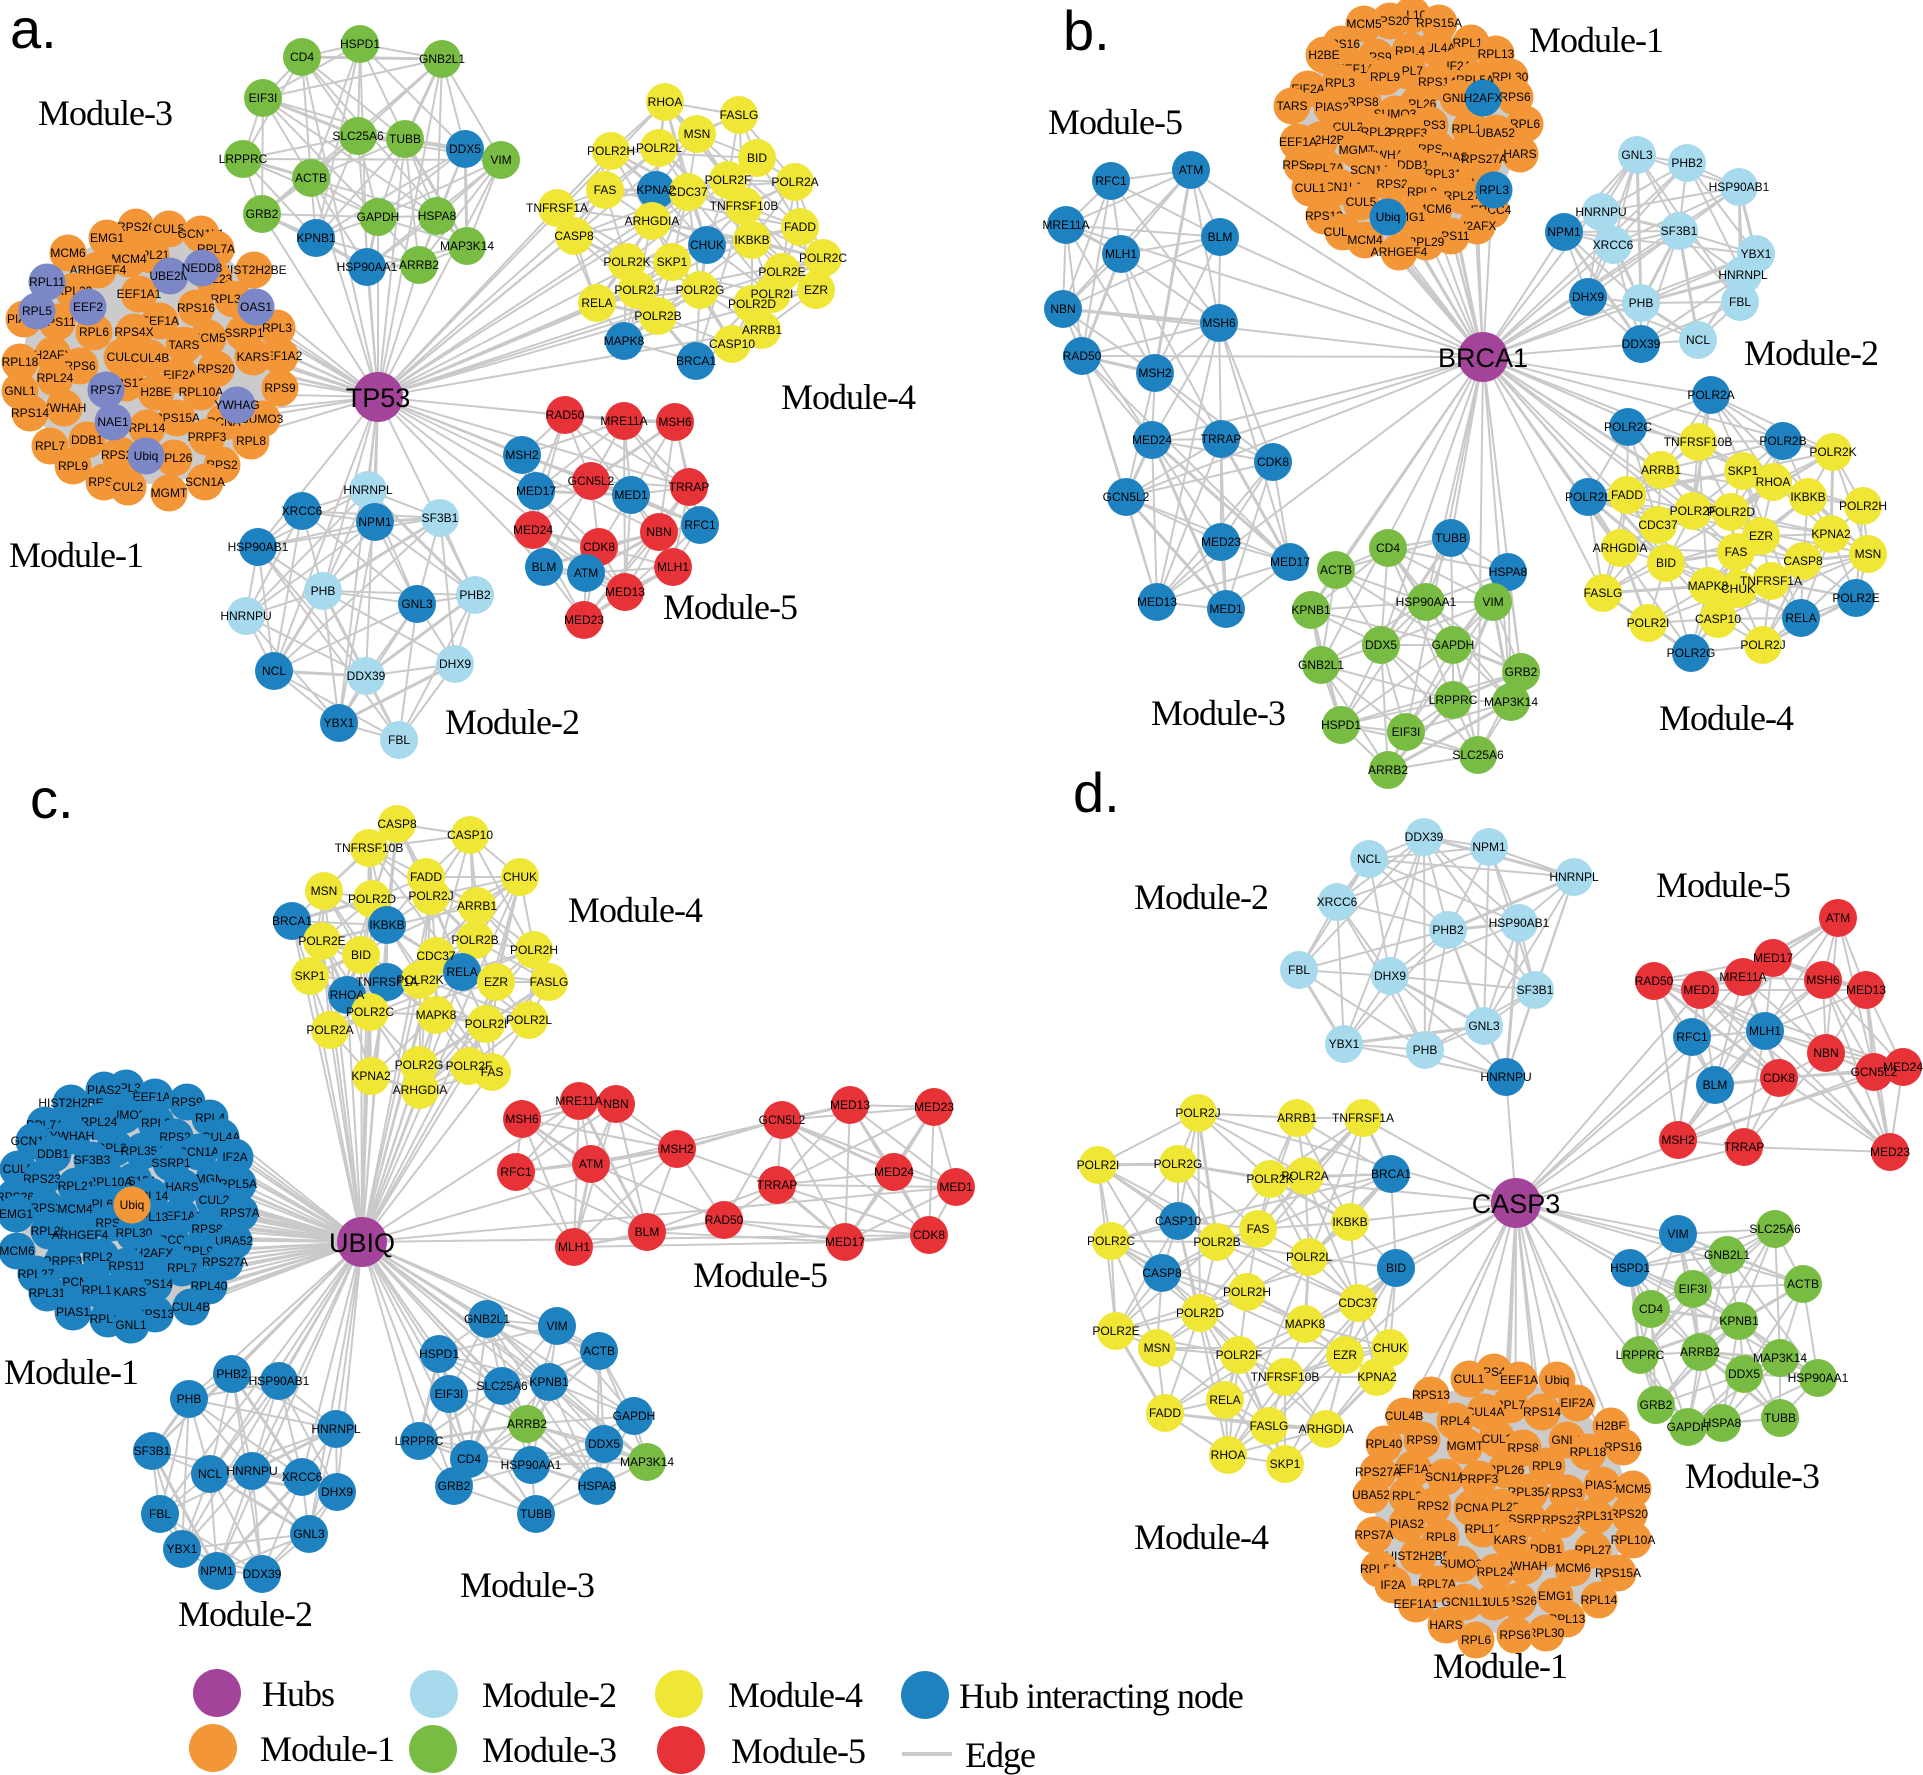 This screenshot has height=1775, width=1923. Describe the element at coordinates (1620, 548) in the screenshot. I see `svg-text: ARHGDIA` at that location.